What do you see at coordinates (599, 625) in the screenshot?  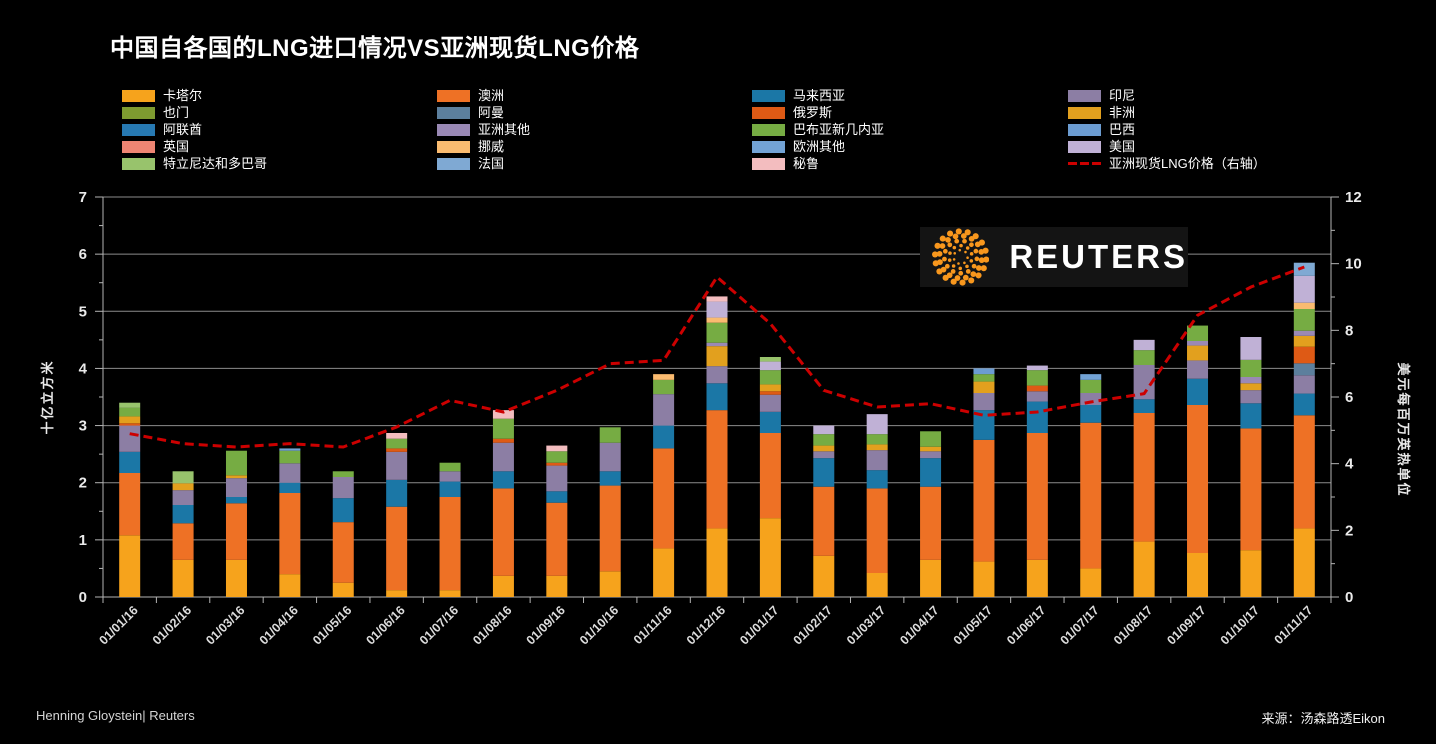 I see `x-tick-label: 01/10/16` at bounding box center [599, 625].